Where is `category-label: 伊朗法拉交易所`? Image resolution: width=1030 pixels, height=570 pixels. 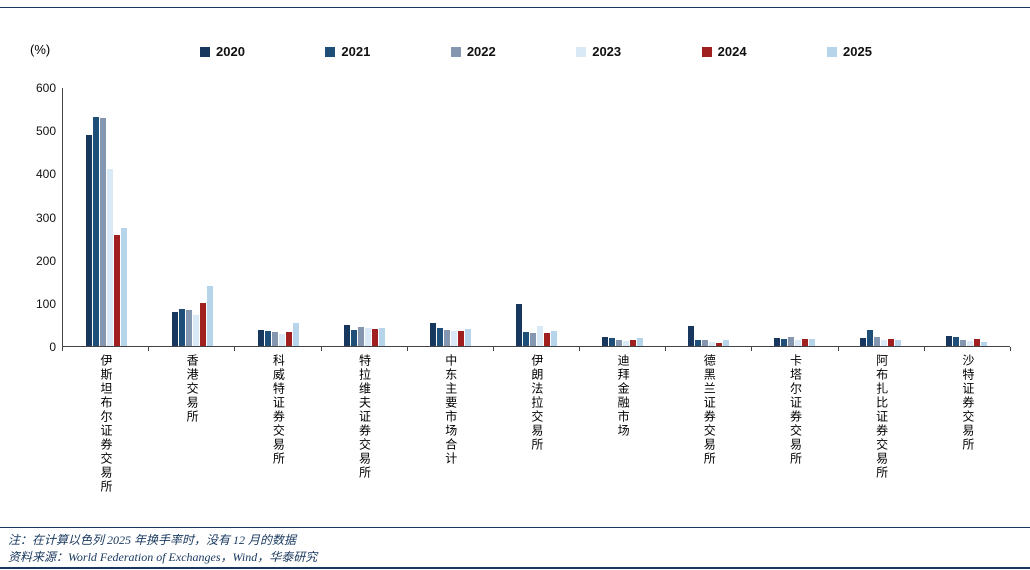 category-label: 伊朗法拉交易所 is located at coordinates (536, 424).